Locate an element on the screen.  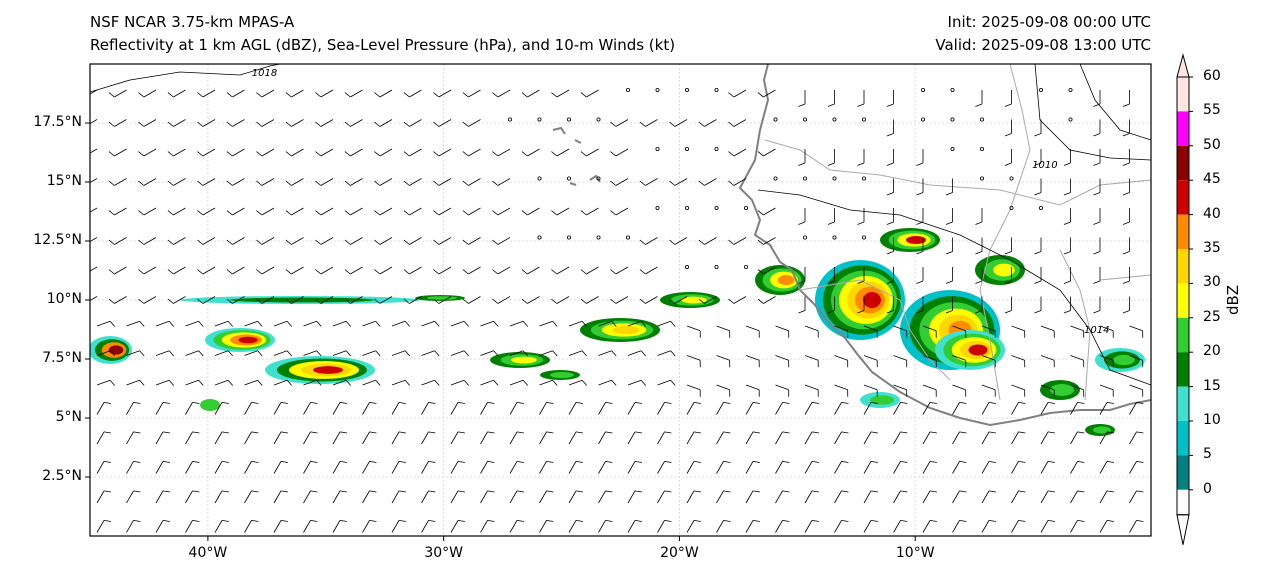
colorbar-segment is located at coordinates (1183, 369).